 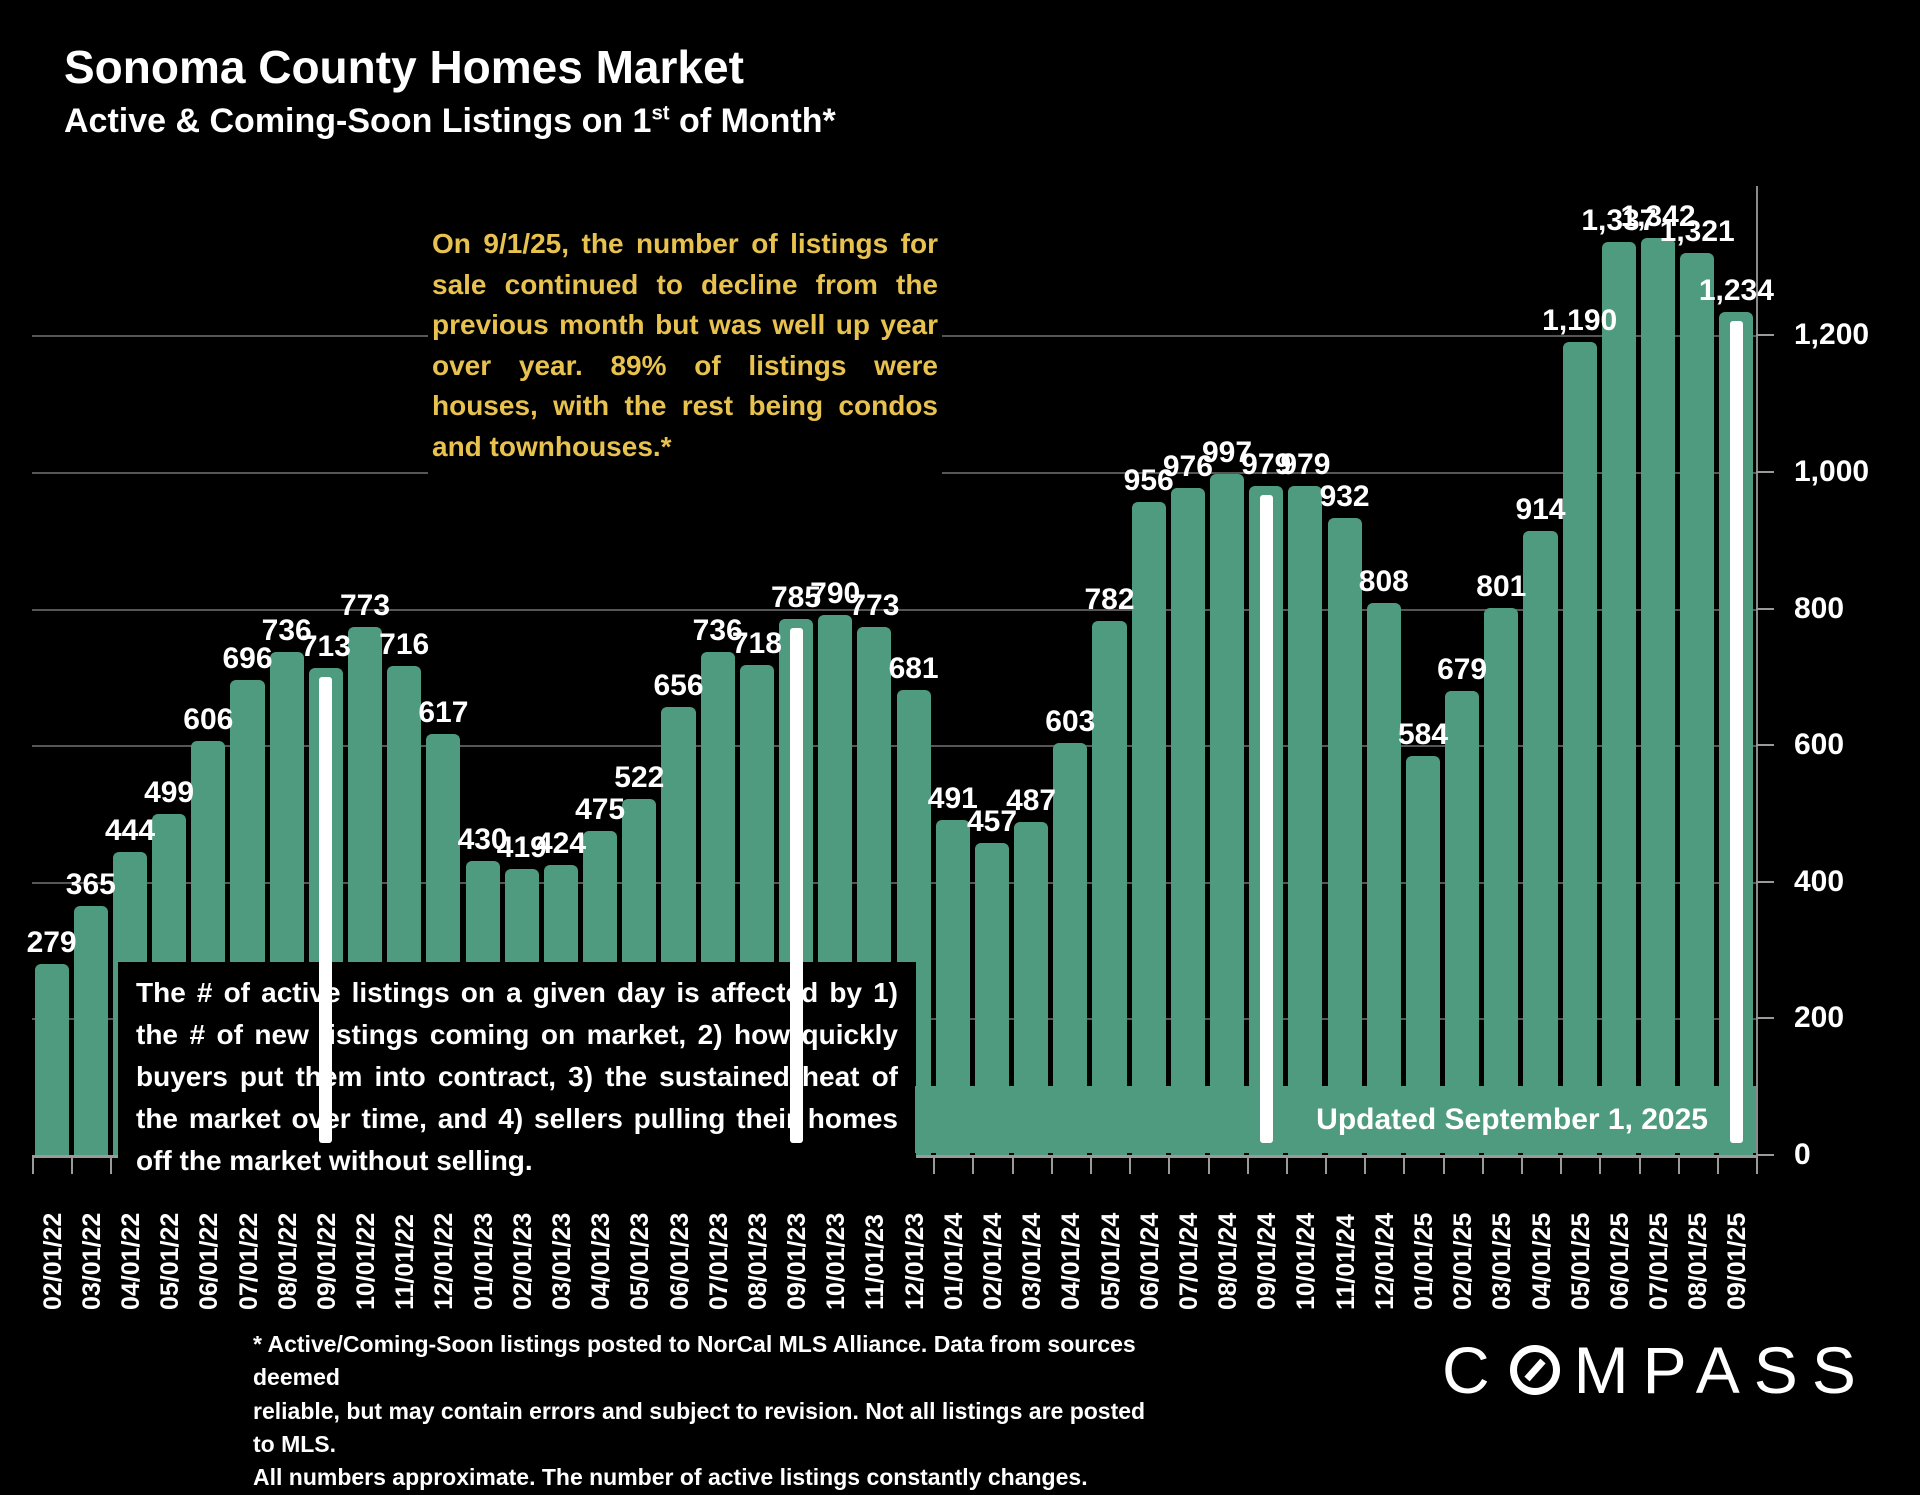 What do you see at coordinates (1110, 1261) in the screenshot?
I see `x-axis-label: 05/01/24` at bounding box center [1110, 1261].